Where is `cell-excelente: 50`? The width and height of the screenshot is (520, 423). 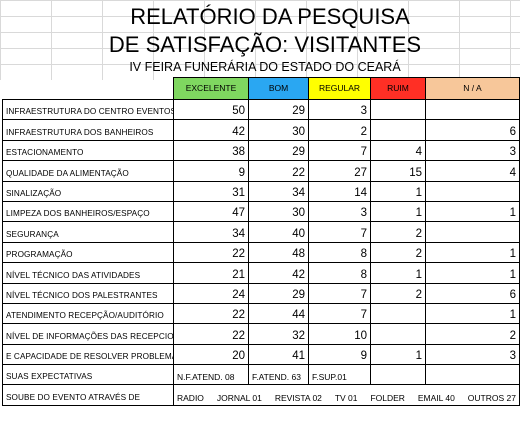
cell-excelente: 50 is located at coordinates (211, 109).